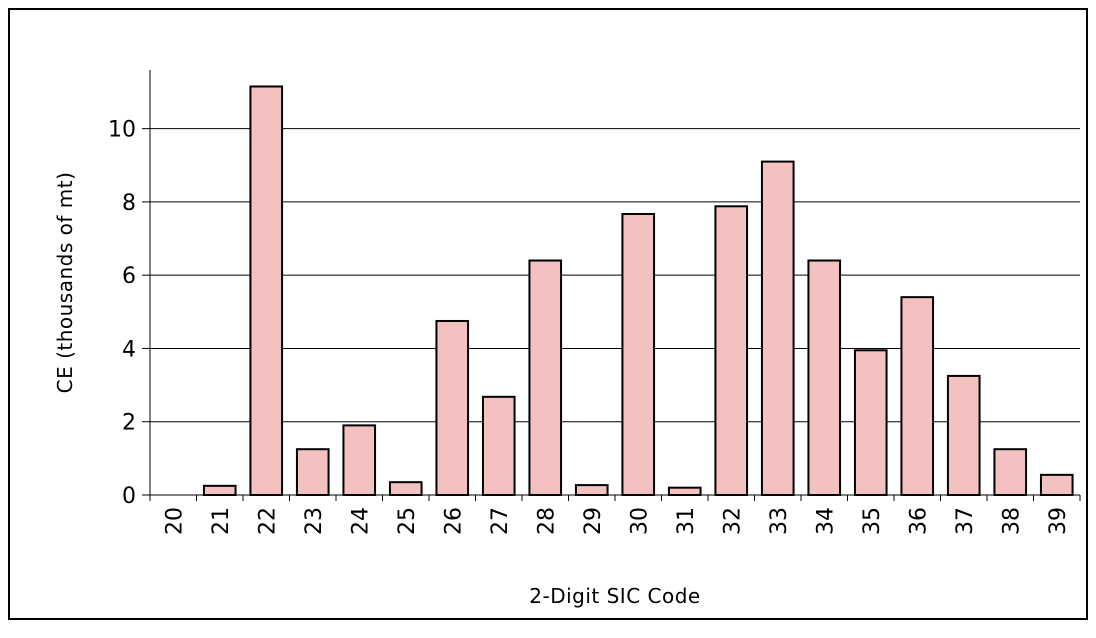 The height and width of the screenshot is (638, 1096). I want to click on x-axis-label: 2-Digit SIC Code, so click(614, 596).